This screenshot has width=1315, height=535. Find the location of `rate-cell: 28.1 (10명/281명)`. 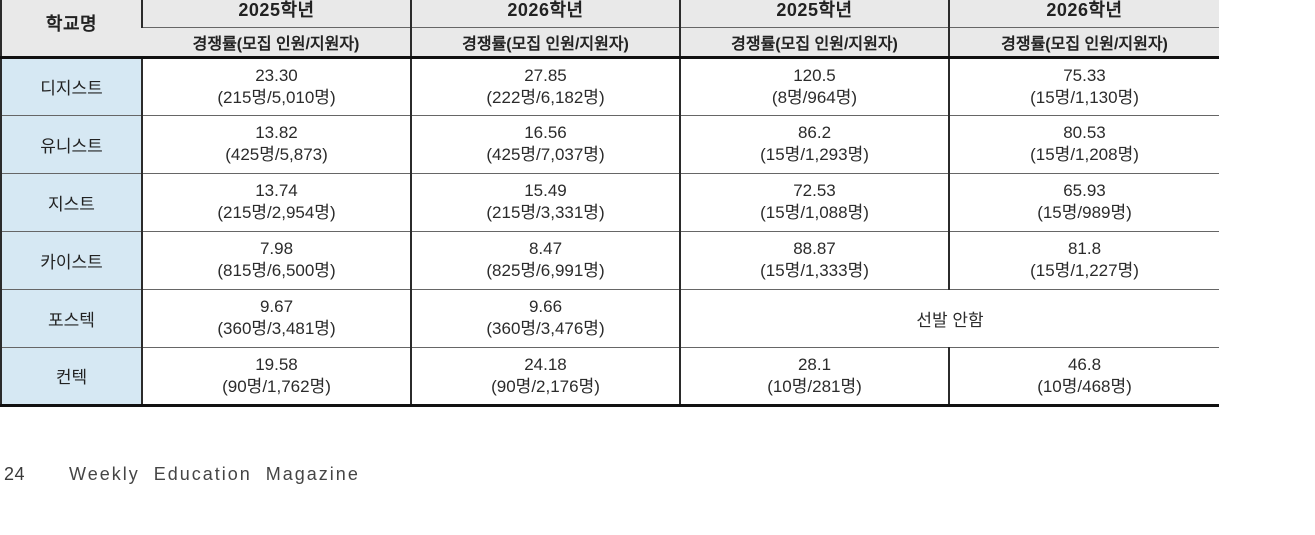

rate-cell: 28.1 (10명/281명) is located at coordinates (814, 376).